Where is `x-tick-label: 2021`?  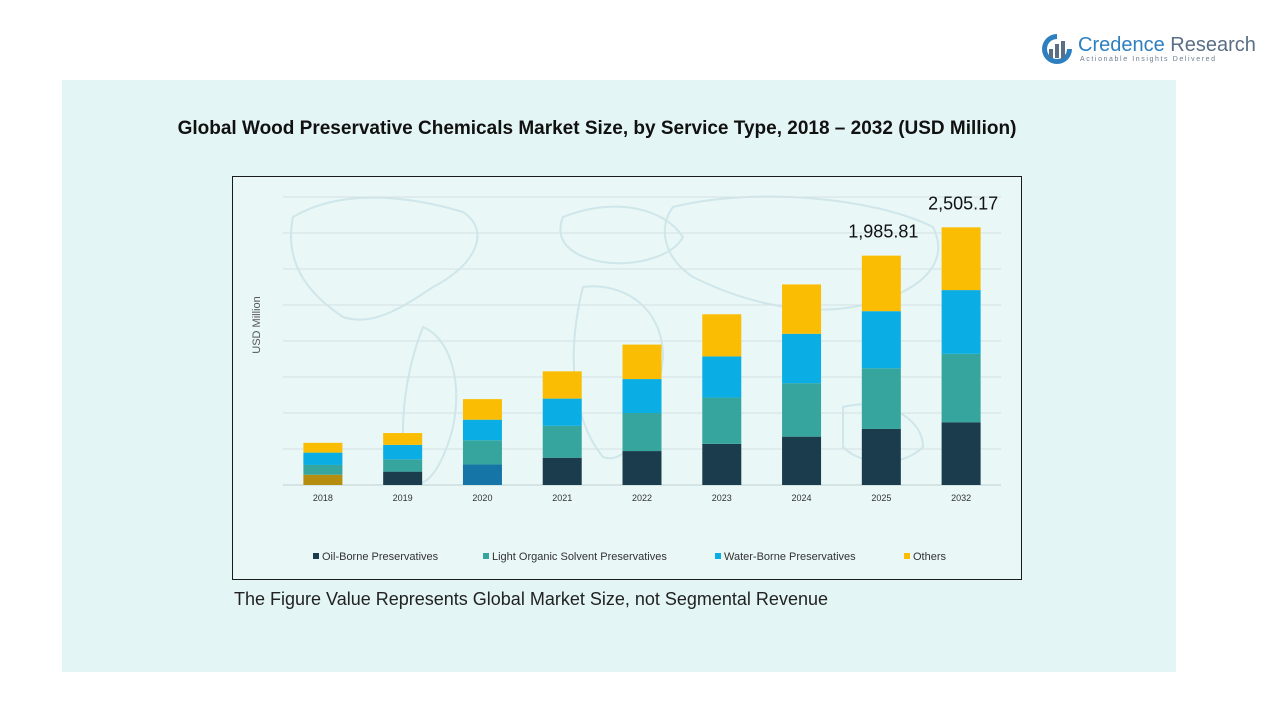
x-tick-label: 2021 is located at coordinates (562, 498).